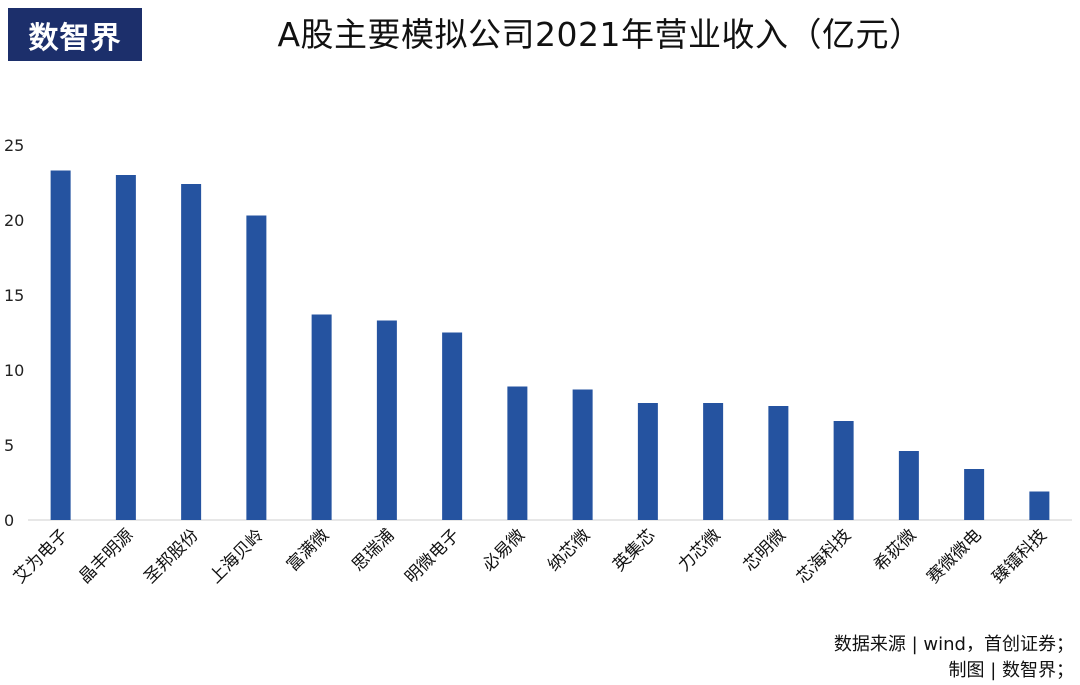  What do you see at coordinates (9, 445) in the screenshot?
I see `y-tick-label: 5` at bounding box center [9, 445].